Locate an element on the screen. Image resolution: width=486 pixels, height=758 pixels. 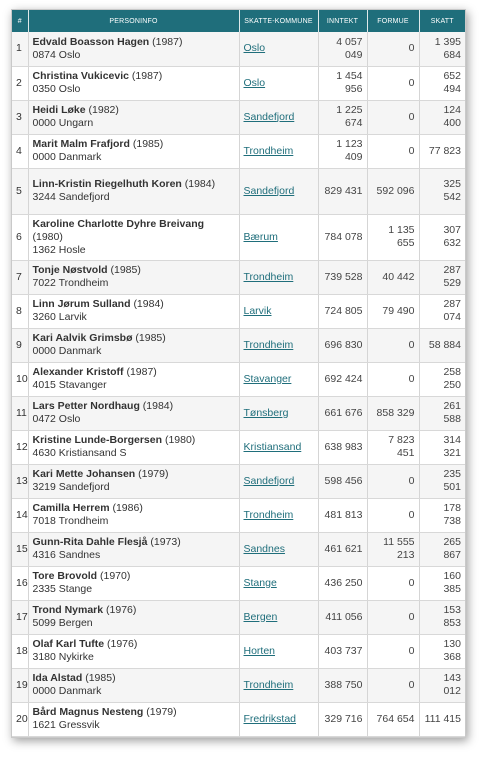
kommune-link: Horten is located at coordinates (259, 650).